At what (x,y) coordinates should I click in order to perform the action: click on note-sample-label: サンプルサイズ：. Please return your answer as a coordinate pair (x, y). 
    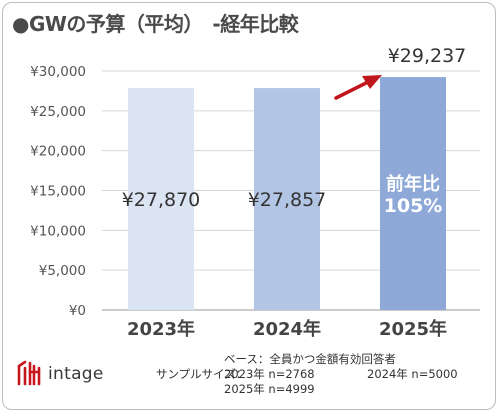
    Looking at the image, I should click on (202, 374).